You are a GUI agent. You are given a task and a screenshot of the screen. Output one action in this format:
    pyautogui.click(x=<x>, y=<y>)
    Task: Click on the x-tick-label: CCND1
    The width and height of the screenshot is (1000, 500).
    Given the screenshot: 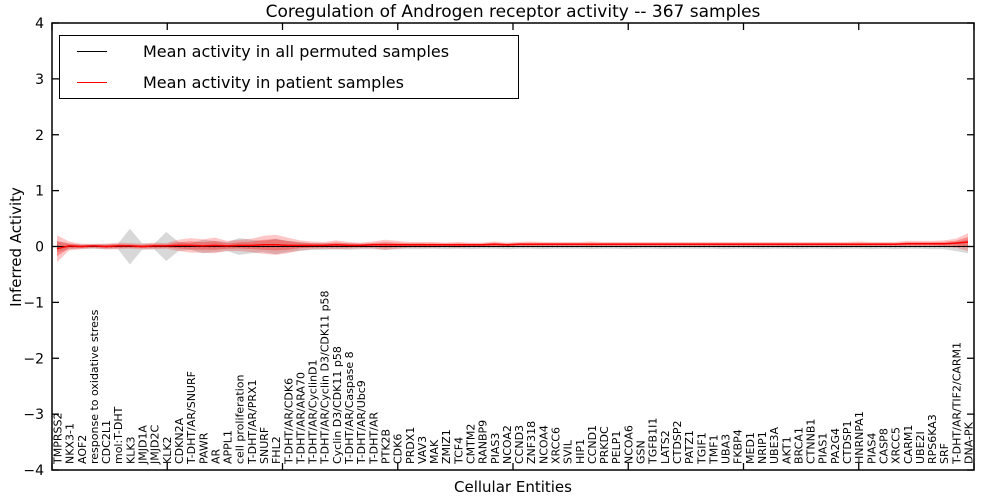 What is the action you would take?
    pyautogui.click(x=592, y=444)
    